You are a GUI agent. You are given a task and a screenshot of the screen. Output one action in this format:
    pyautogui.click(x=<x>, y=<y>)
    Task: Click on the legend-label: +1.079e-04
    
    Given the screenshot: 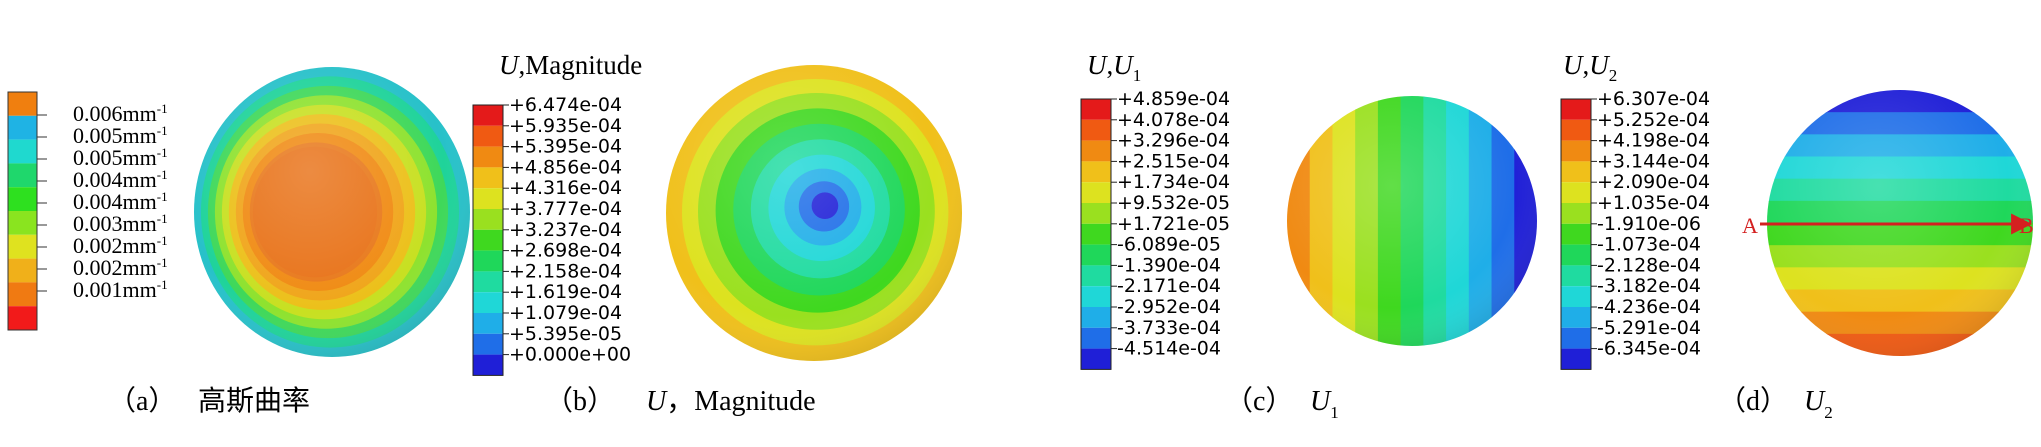 What is the action you would take?
    pyautogui.click(x=565, y=313)
    